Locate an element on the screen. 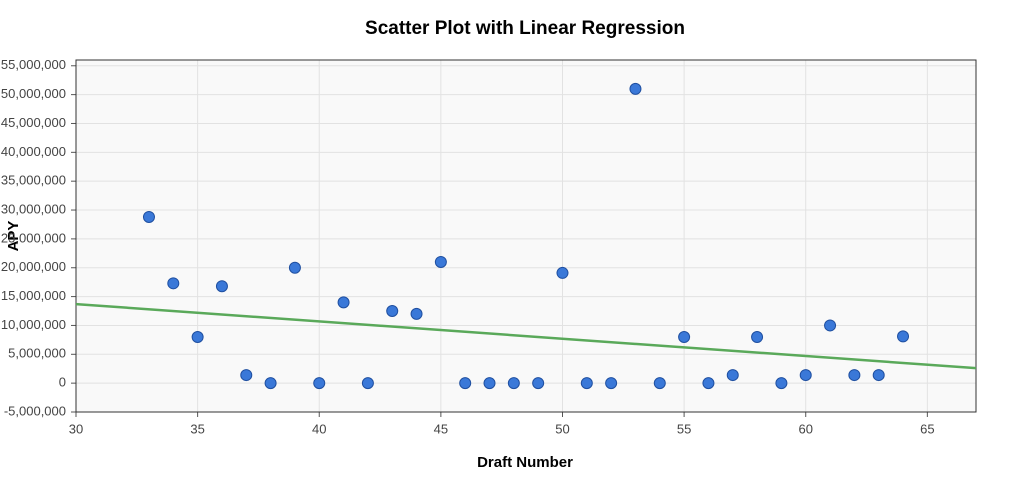 This screenshot has width=1024, height=485. x-tick-label: 30 is located at coordinates (76, 428).